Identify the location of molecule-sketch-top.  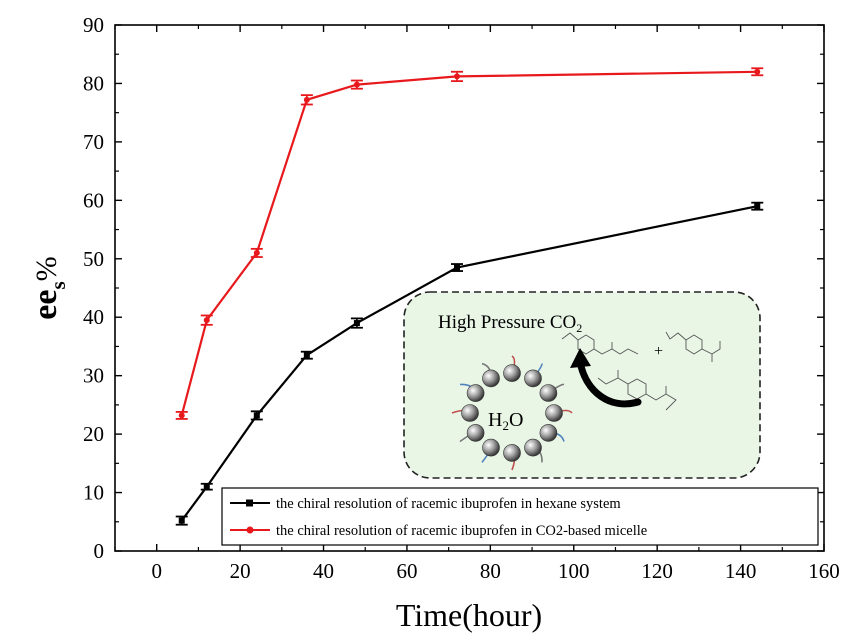
(600, 343).